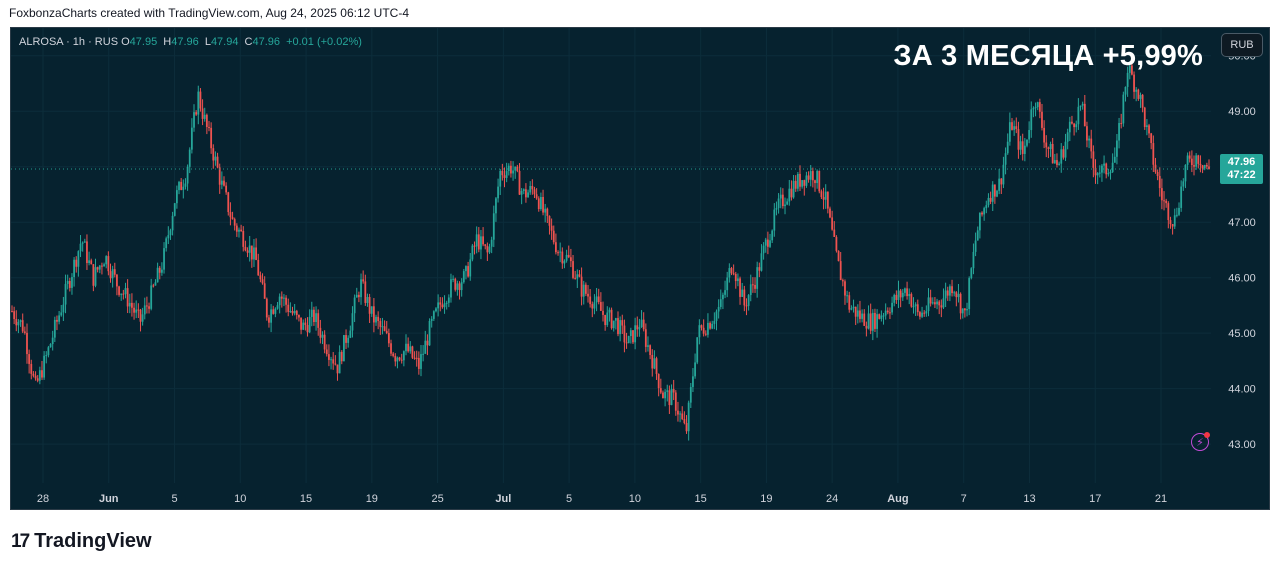 The width and height of the screenshot is (1281, 571). Describe the element at coordinates (69, 42) in the screenshot. I see `symbol-name: ALROSA · 1h · RUS` at that location.